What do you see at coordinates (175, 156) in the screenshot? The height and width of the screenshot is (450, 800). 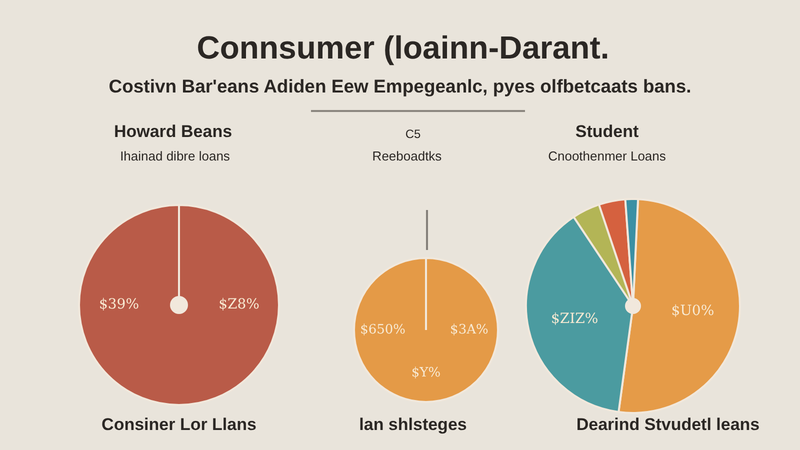 I see `chart-subtitle: Ihainad dibre loans` at bounding box center [175, 156].